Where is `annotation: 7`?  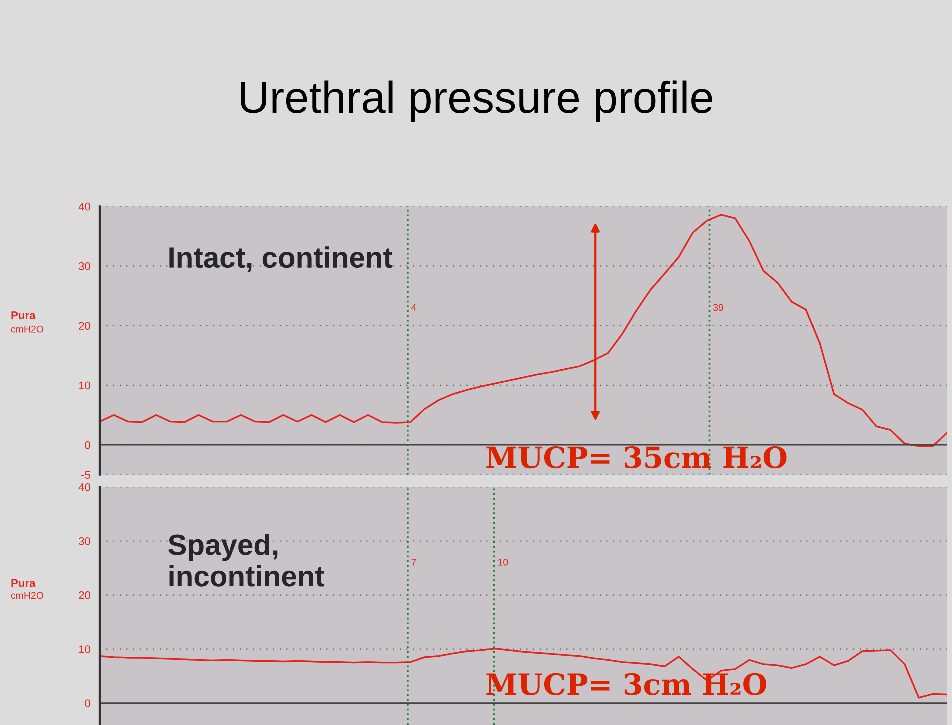 annotation: 7 is located at coordinates (414, 562).